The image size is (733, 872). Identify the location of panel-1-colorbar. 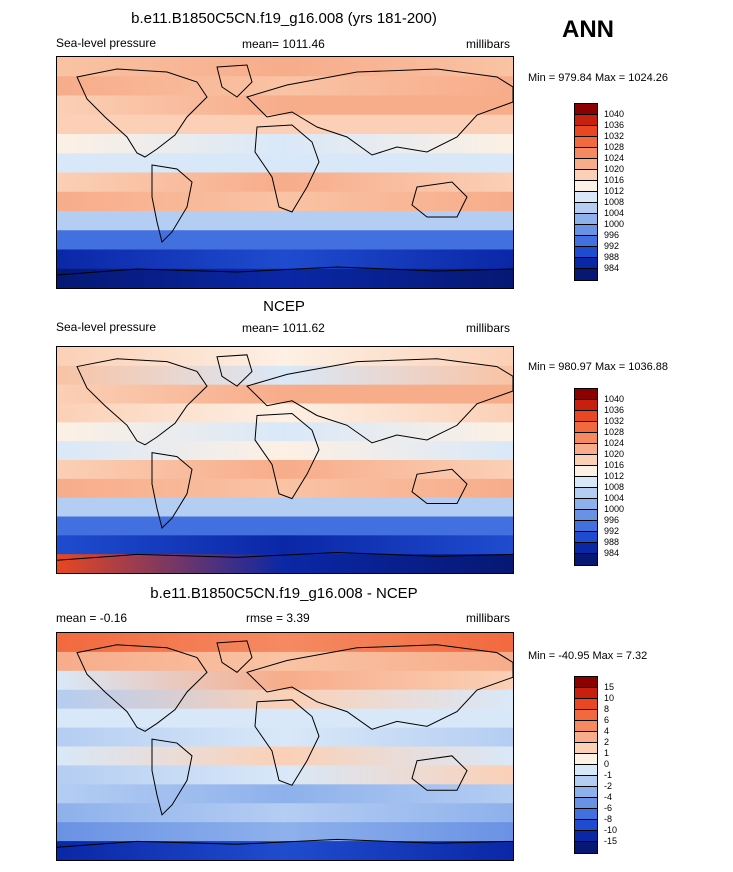
(586, 192).